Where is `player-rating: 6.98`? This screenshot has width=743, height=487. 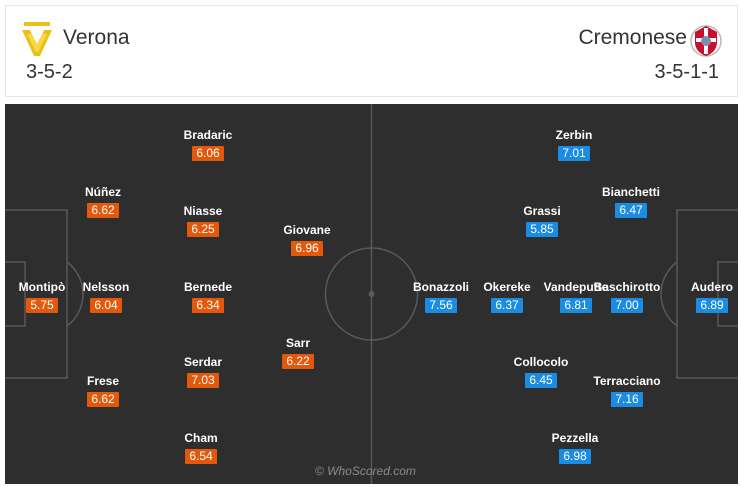
player-rating: 6.98 is located at coordinates (575, 456).